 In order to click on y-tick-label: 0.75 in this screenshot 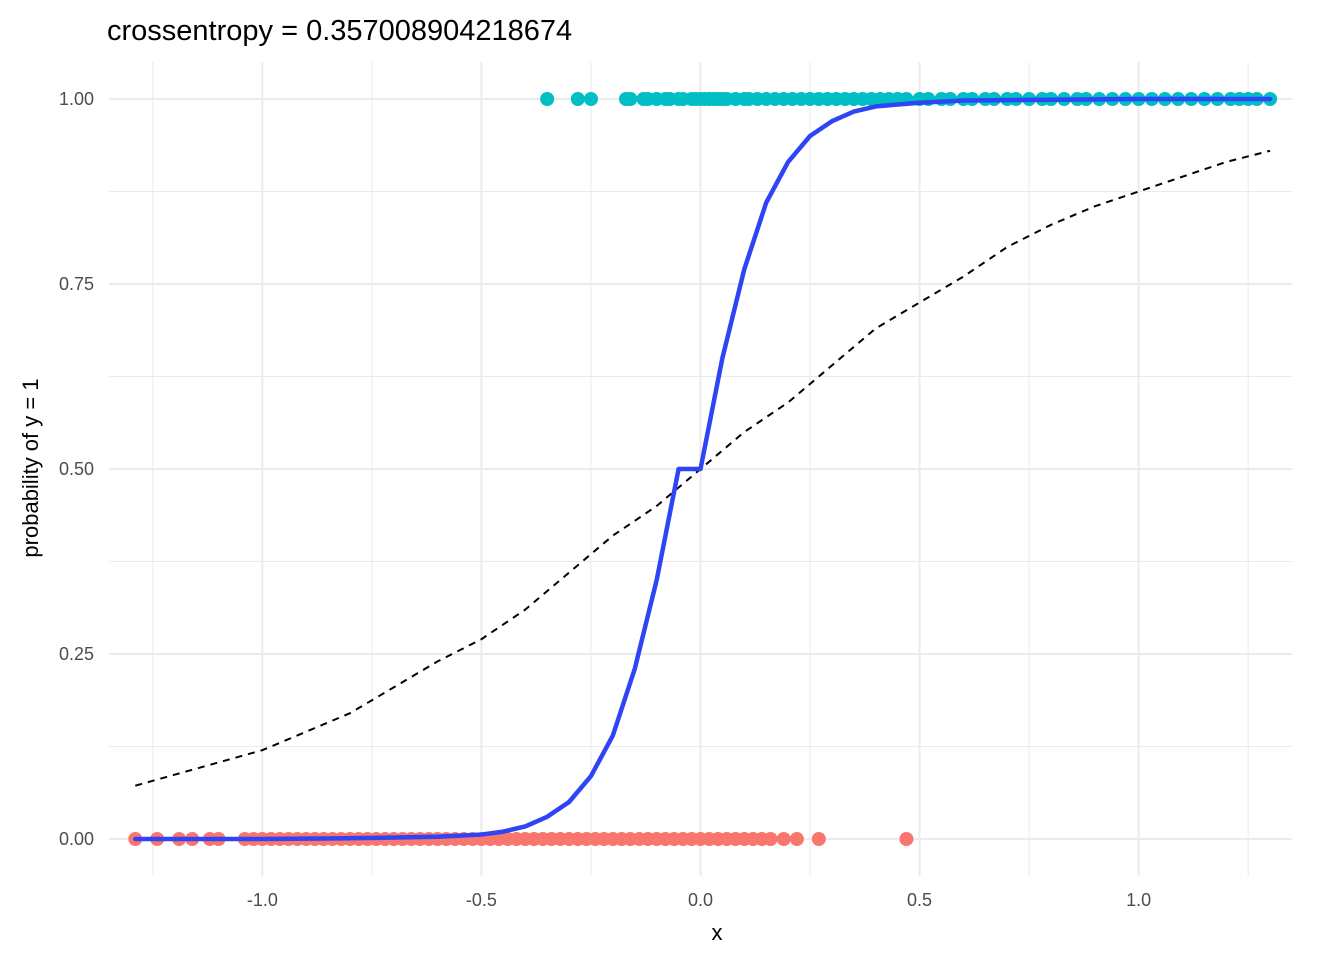, I will do `click(76, 284)`.